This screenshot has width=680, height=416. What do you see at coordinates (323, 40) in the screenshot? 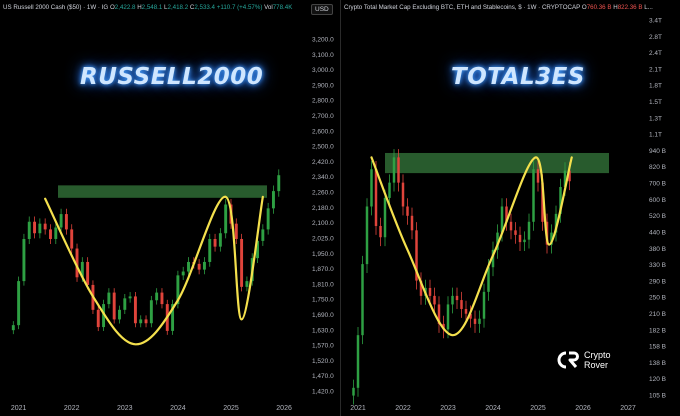
I see `y-axis-tick-label: 3,200.0` at bounding box center [323, 40].